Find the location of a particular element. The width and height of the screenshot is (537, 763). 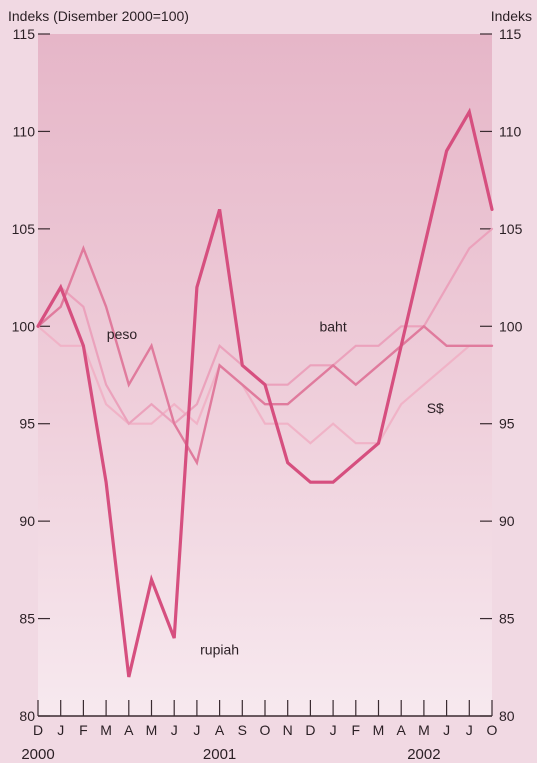

year-label: 2000 is located at coordinates (37, 754).